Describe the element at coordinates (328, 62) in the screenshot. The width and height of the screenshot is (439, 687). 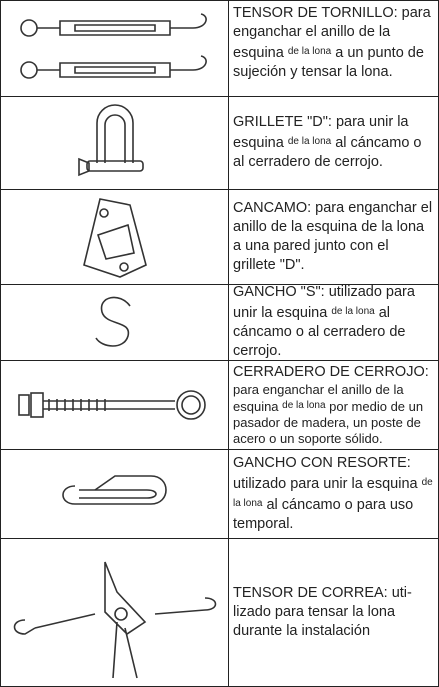
I see `text: a un punto de sujeción y tensar la lona.` at that location.